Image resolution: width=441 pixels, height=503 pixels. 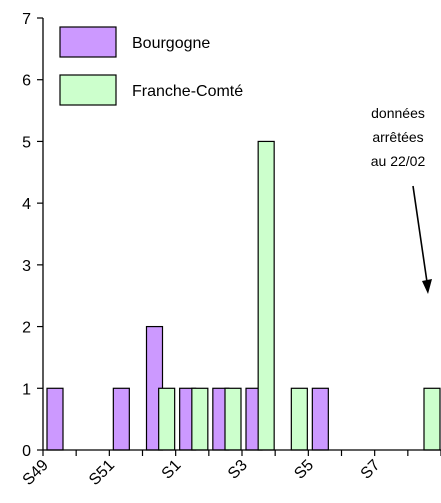 What do you see at coordinates (36, 473) in the screenshot?
I see `x-tick-label: S49` at bounding box center [36, 473].